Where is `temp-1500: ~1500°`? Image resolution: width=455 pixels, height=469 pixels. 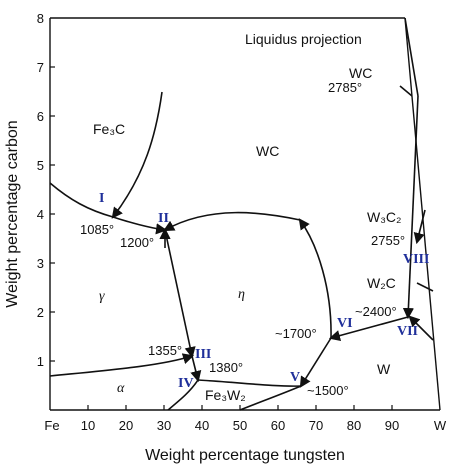
temp-1500: ~1500° is located at coordinates (328, 390).